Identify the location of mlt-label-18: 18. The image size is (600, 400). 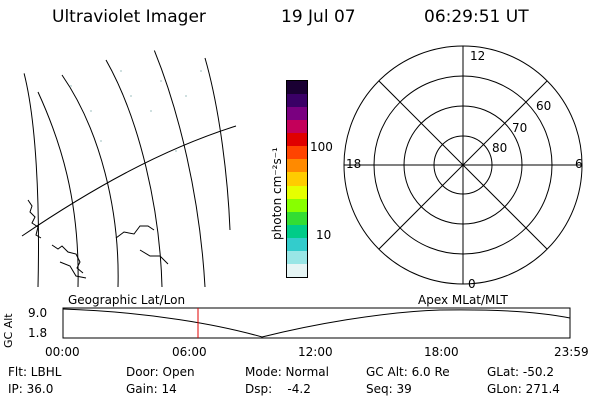
(353, 164).